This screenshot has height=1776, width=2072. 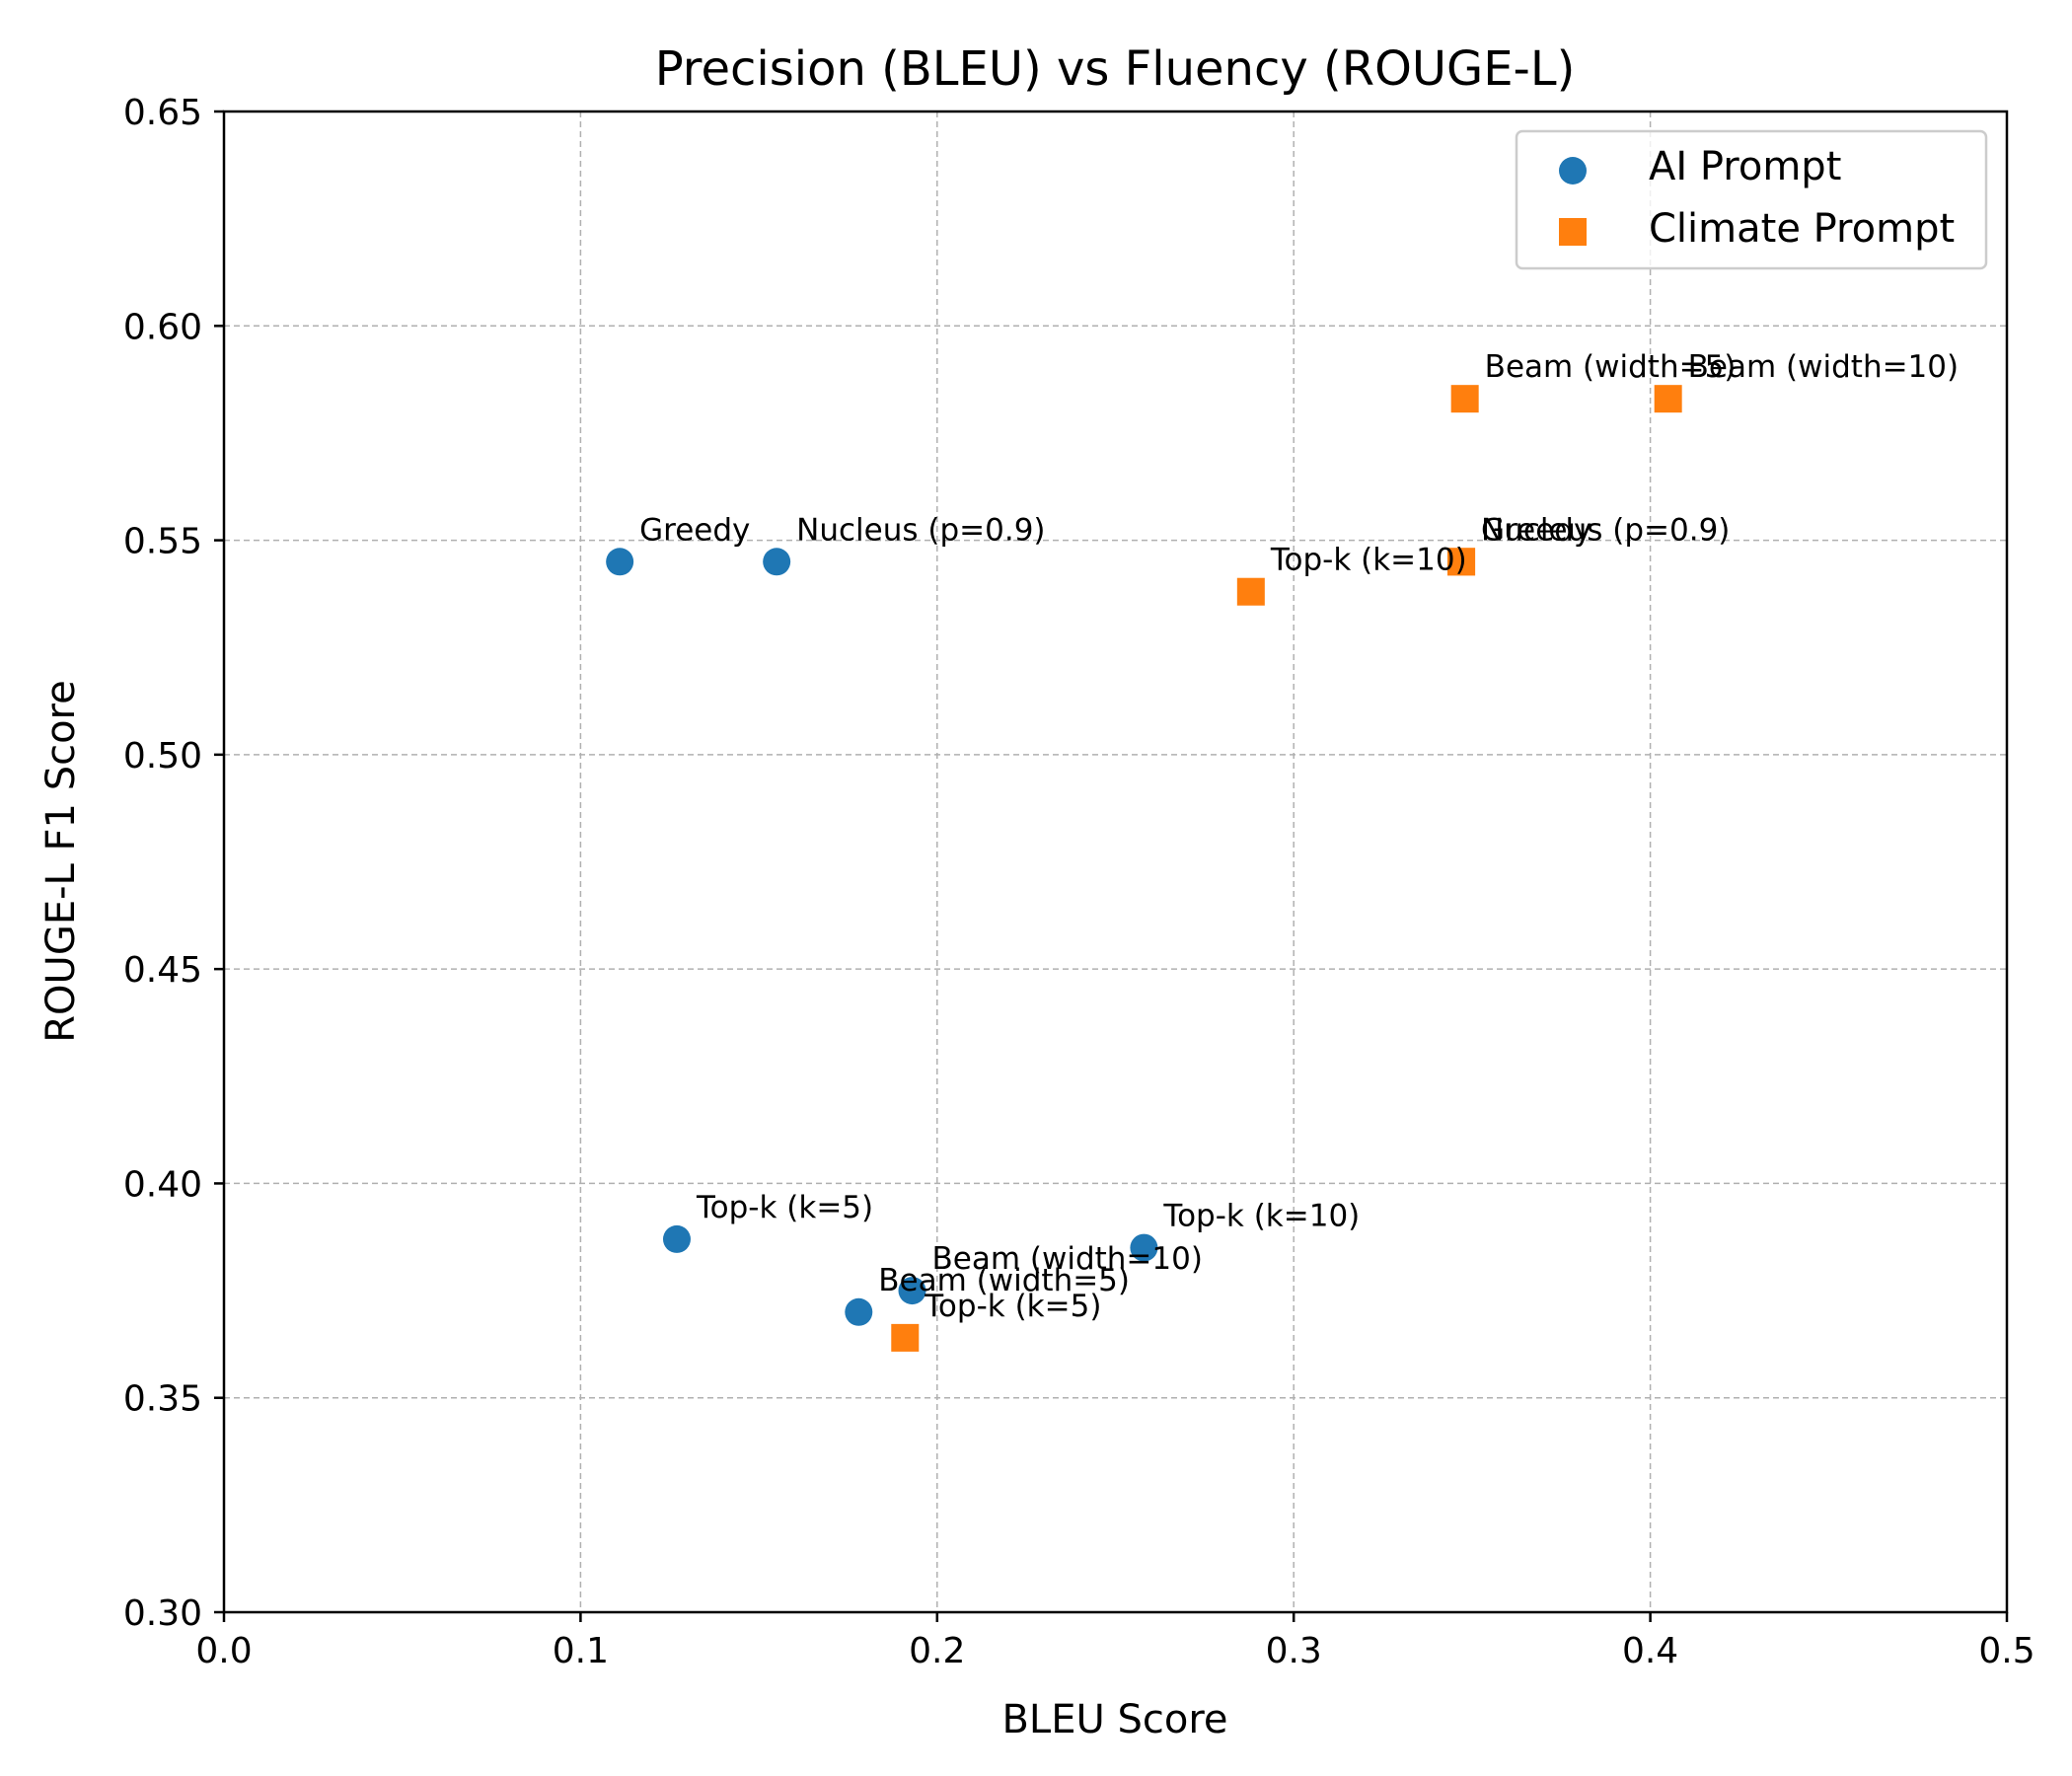 I want to click on x-tick-label: 0.2, so click(x=937, y=1651).